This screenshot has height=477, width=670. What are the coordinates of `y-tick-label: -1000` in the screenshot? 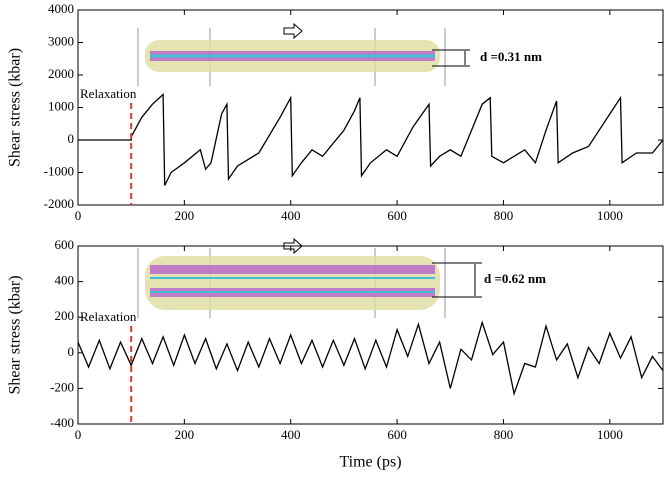 It's located at (59, 170).